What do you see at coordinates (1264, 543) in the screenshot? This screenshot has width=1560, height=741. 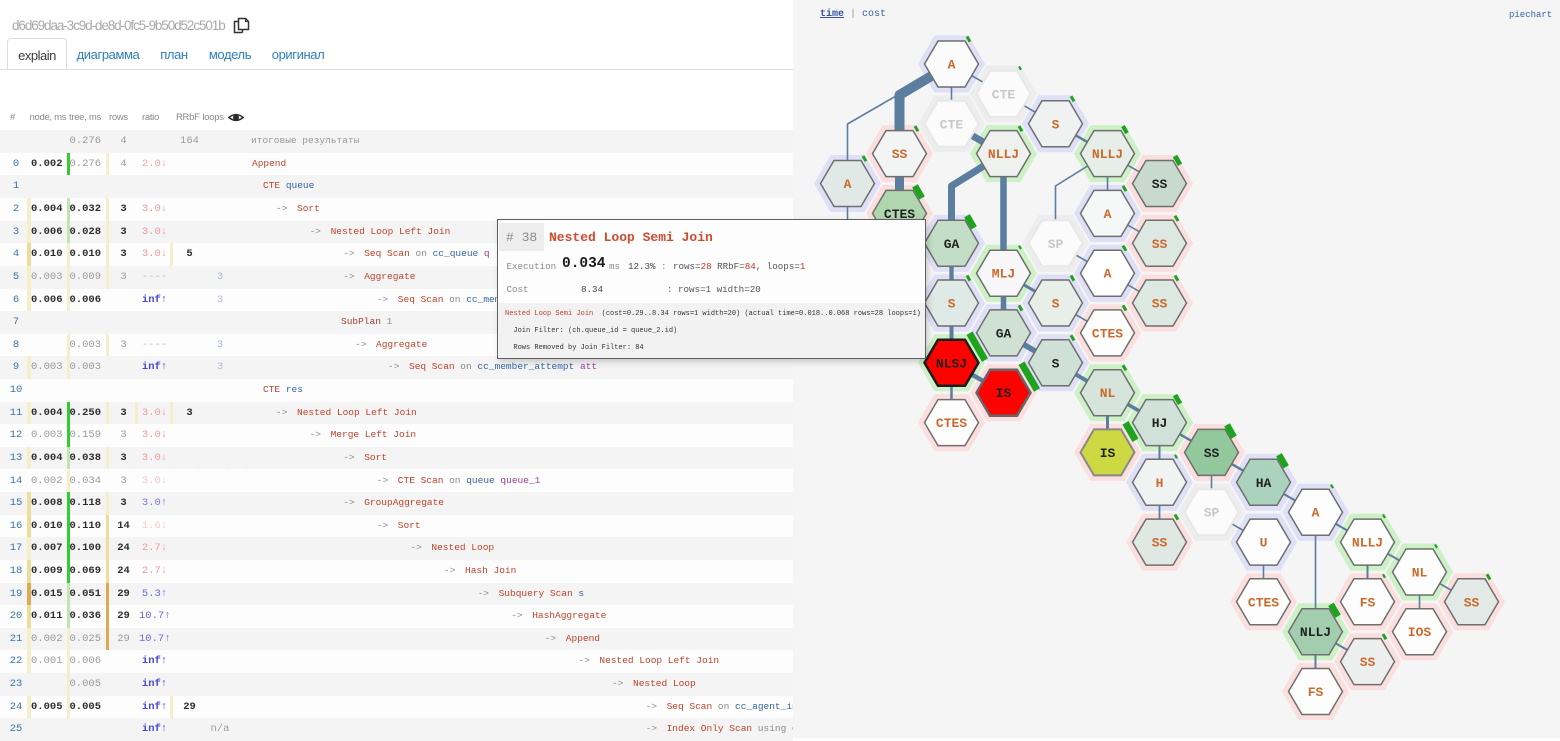 I see `svg-text: U` at bounding box center [1264, 543].